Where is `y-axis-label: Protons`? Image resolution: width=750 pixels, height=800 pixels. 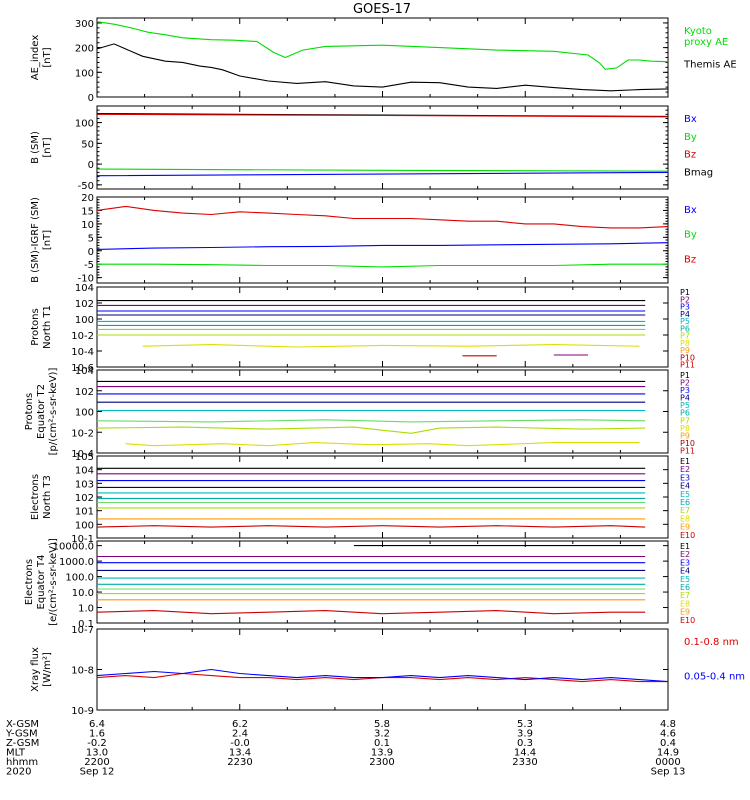
y-axis-label: Protons is located at coordinates (35, 326).